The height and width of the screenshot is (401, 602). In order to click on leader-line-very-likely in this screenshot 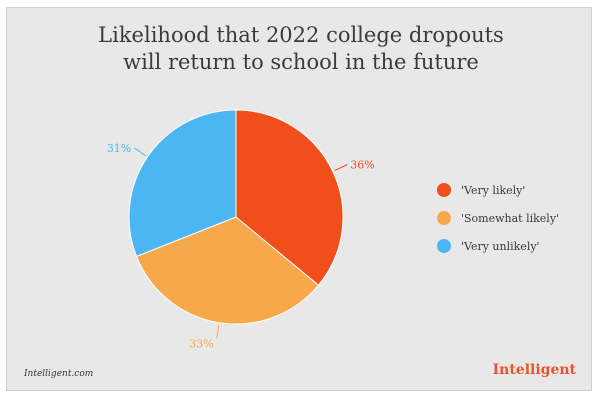, I will do `click(341, 168)`.